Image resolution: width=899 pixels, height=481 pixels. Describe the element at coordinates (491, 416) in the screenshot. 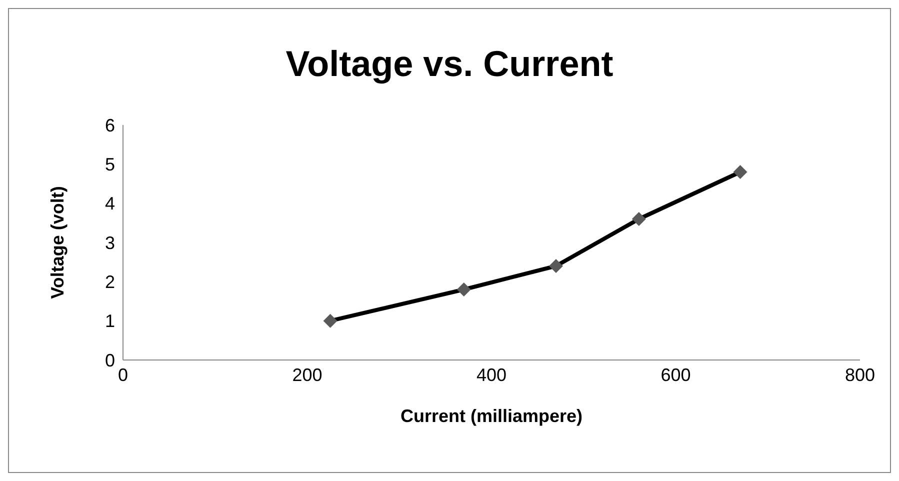

I see `x-axis-title: Current (milliampere)` at that location.